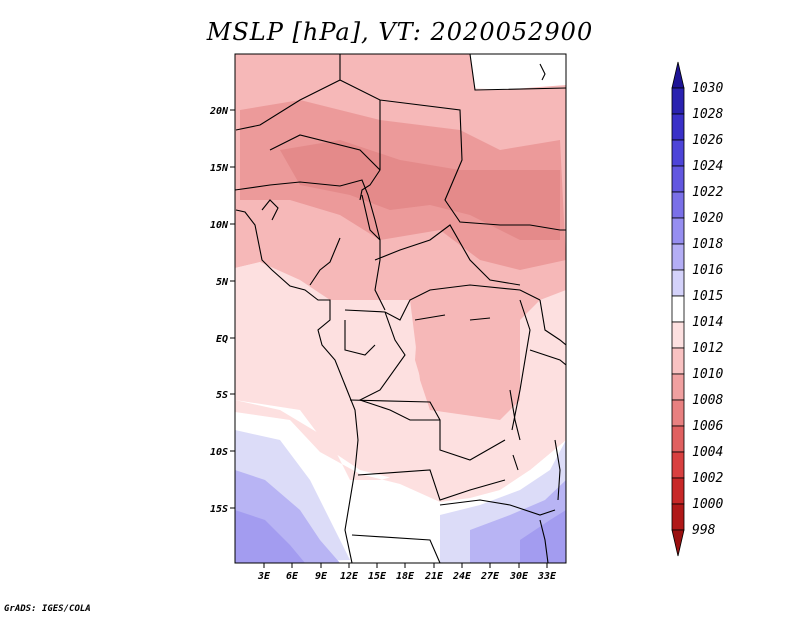 The width and height of the screenshot is (800, 618). I want to click on lat-label: 10S, so click(219, 452).